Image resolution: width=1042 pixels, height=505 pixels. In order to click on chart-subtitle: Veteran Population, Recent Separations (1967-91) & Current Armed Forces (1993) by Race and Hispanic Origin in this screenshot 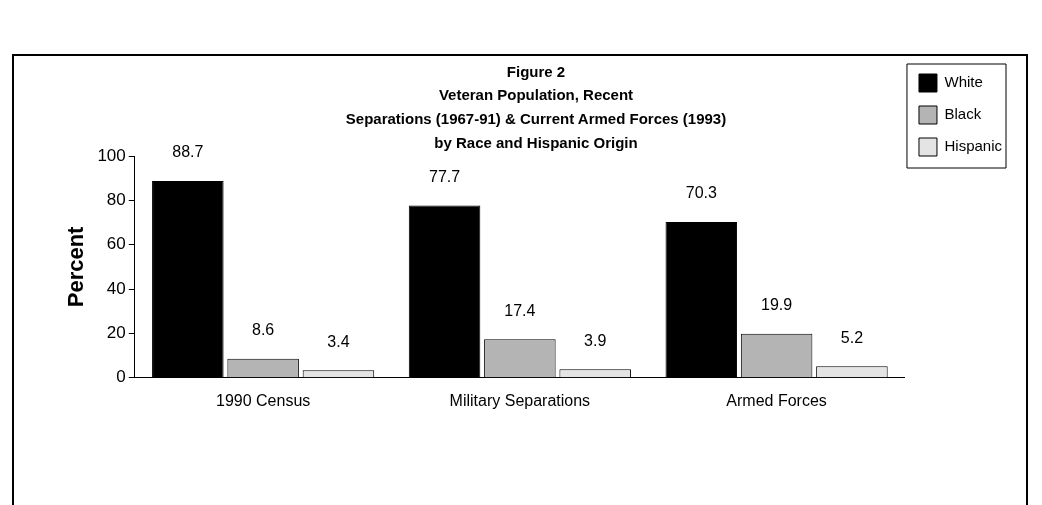, I will do `click(536, 119)`.